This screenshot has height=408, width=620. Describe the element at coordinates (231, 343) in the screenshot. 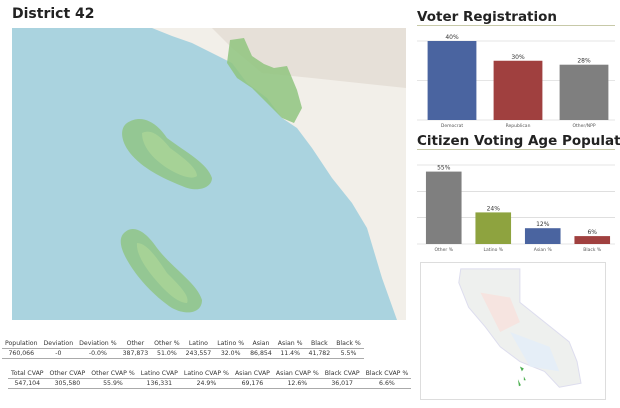

I see `column-header: Latino %` at that location.